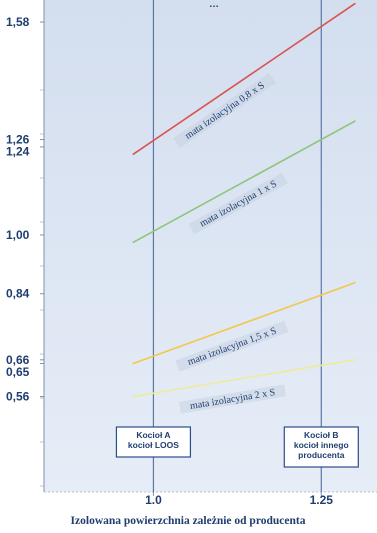 The width and height of the screenshot is (377, 533). What do you see at coordinates (18, 294) in the screenshot?
I see `y-tick-label: 0,84` at bounding box center [18, 294].